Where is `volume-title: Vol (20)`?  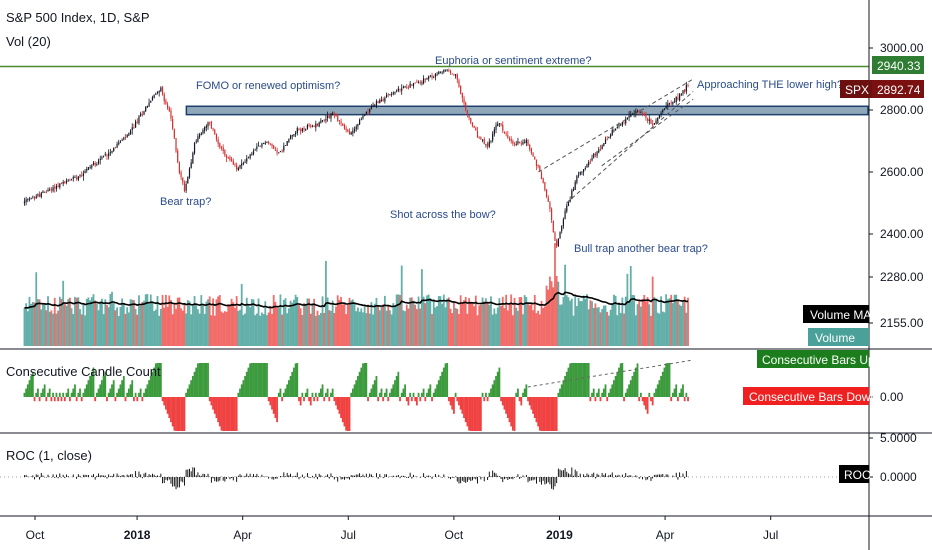
volume-title: Vol (20) is located at coordinates (28, 41).